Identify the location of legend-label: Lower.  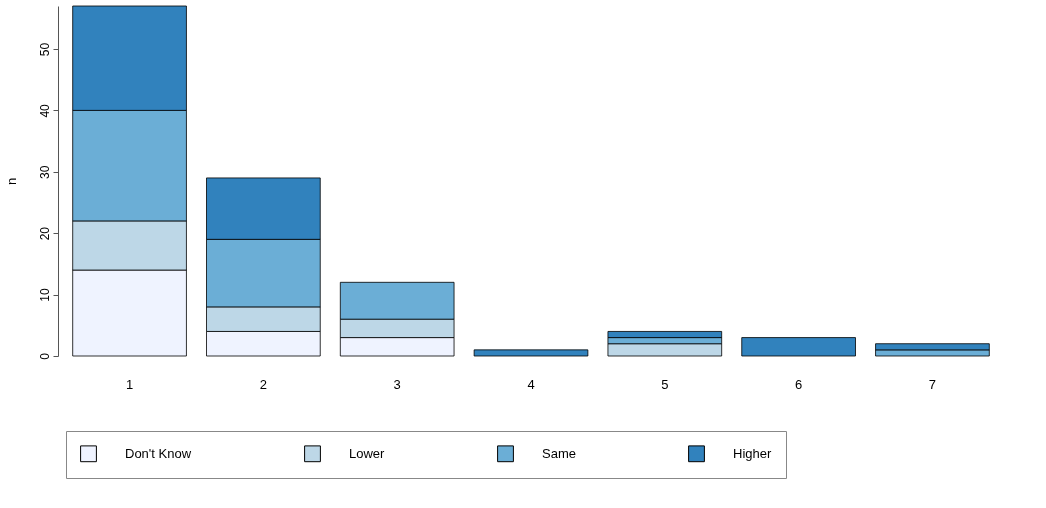
(367, 453).